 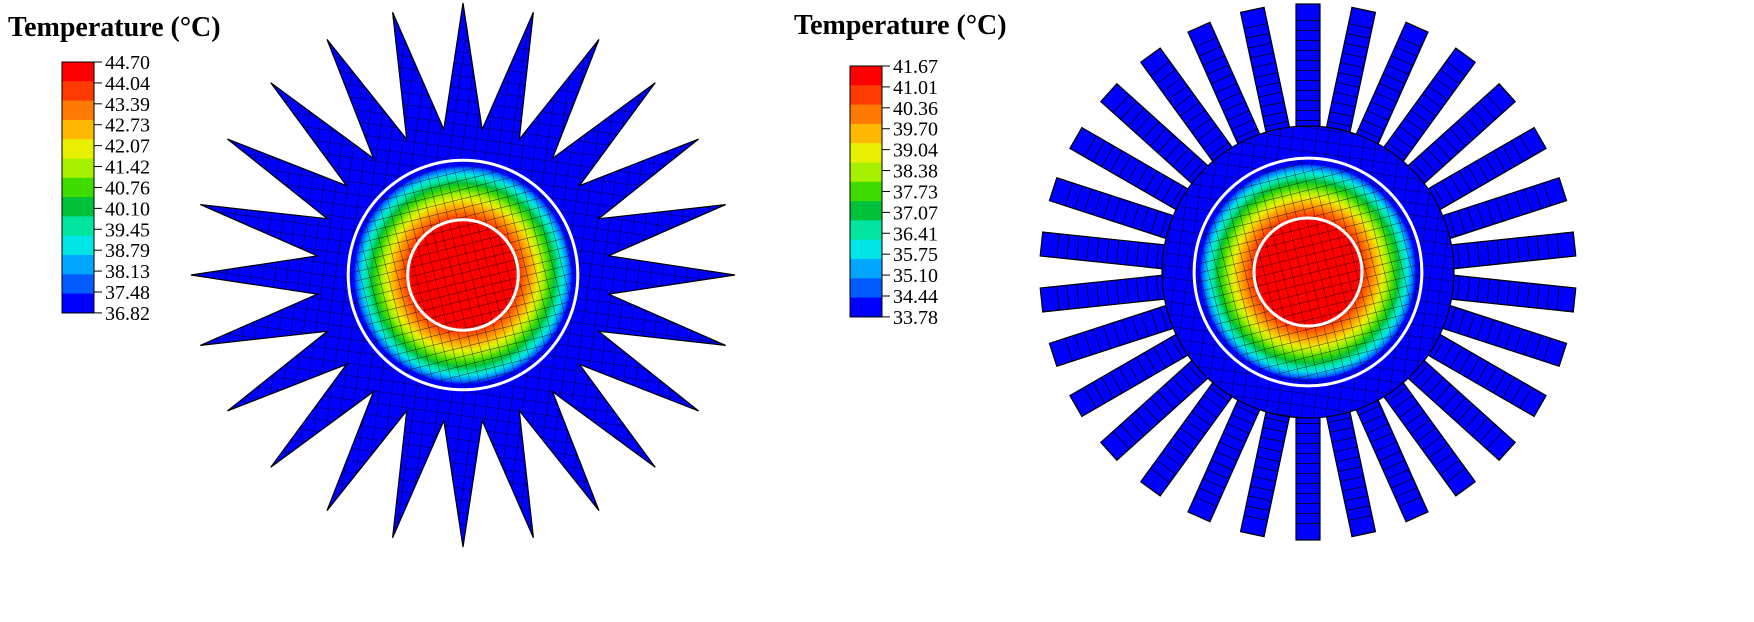 What do you see at coordinates (127, 272) in the screenshot?
I see `legend-value-label: 38.13` at bounding box center [127, 272].